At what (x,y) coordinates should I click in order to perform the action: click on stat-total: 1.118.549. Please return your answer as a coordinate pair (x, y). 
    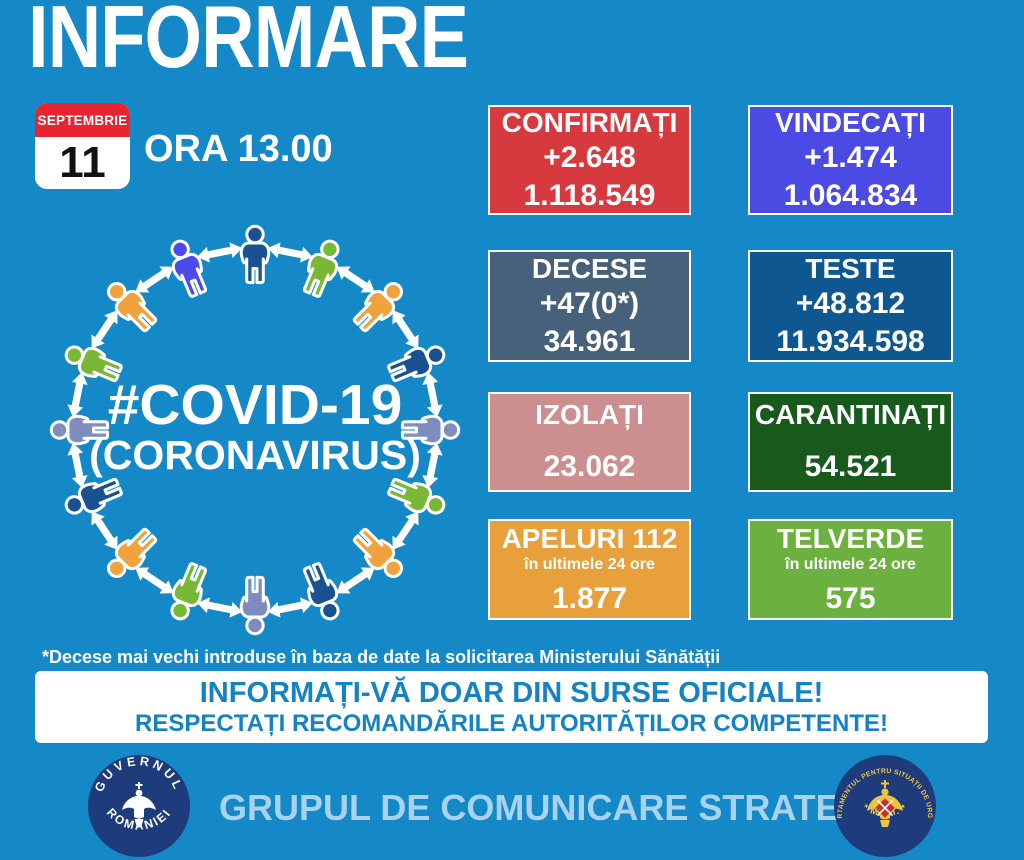
    Looking at the image, I should click on (589, 195).